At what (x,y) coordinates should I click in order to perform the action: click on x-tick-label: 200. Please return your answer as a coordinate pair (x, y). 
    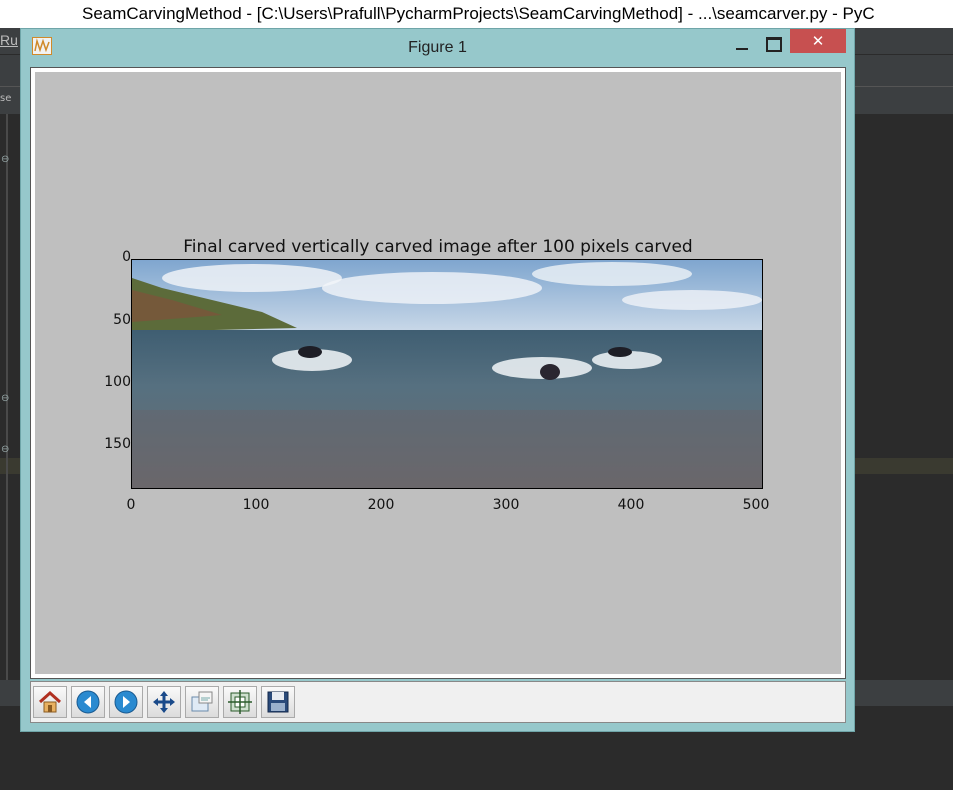
    Looking at the image, I should click on (381, 505).